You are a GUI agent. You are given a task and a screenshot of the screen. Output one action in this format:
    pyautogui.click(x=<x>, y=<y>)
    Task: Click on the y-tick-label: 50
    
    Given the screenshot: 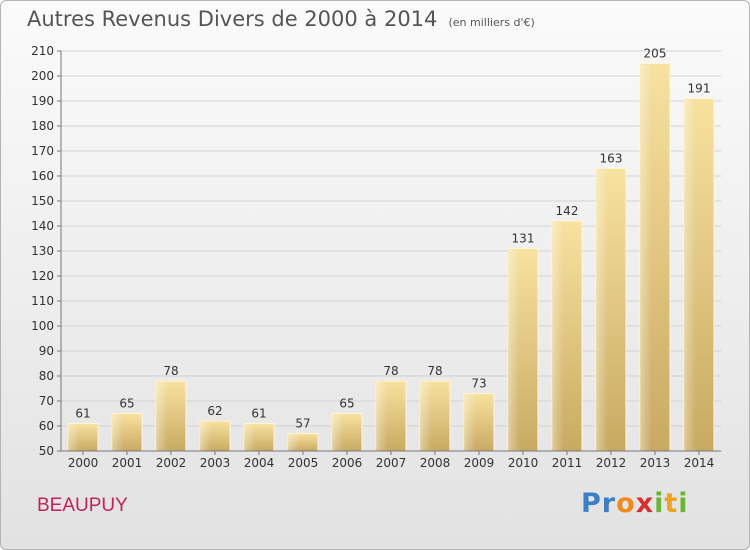 What is the action you would take?
    pyautogui.click(x=46, y=451)
    